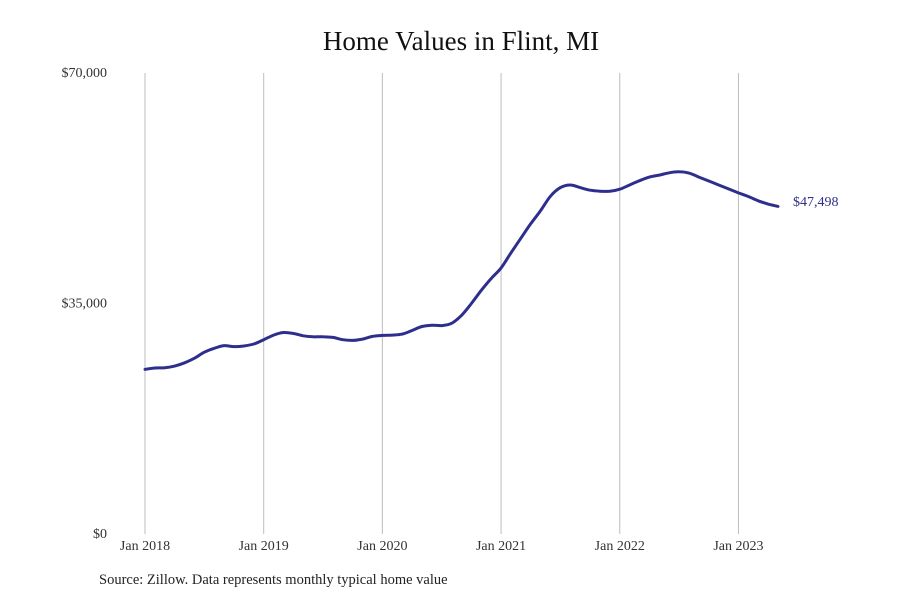  I want to click on y-axis: $0 $35,000 $70,000, so click(85, 304).